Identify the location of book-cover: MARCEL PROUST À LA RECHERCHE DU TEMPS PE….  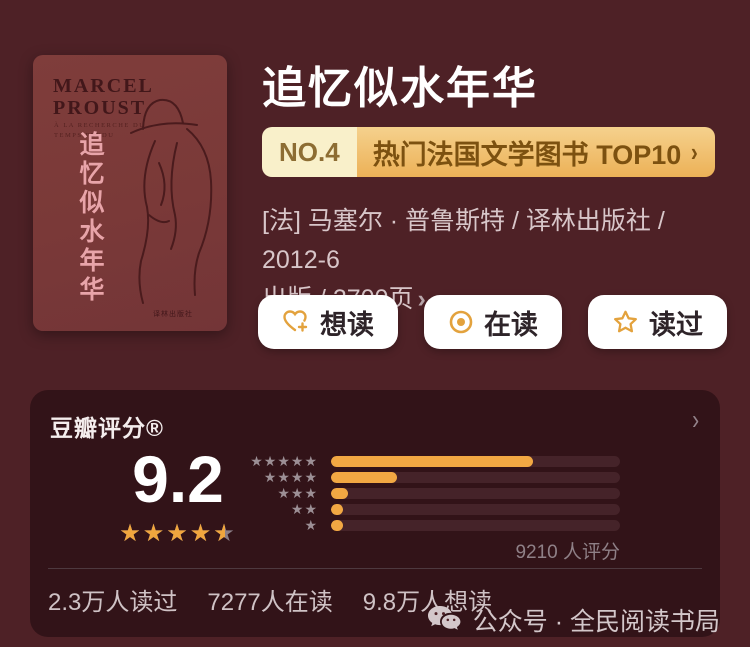
(130, 193).